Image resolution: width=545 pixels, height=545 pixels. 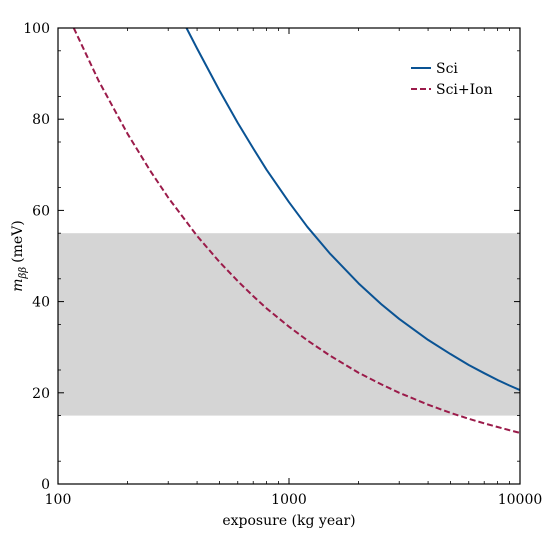 I want to click on y-axis-label-unit: (meV), so click(x=18, y=241).